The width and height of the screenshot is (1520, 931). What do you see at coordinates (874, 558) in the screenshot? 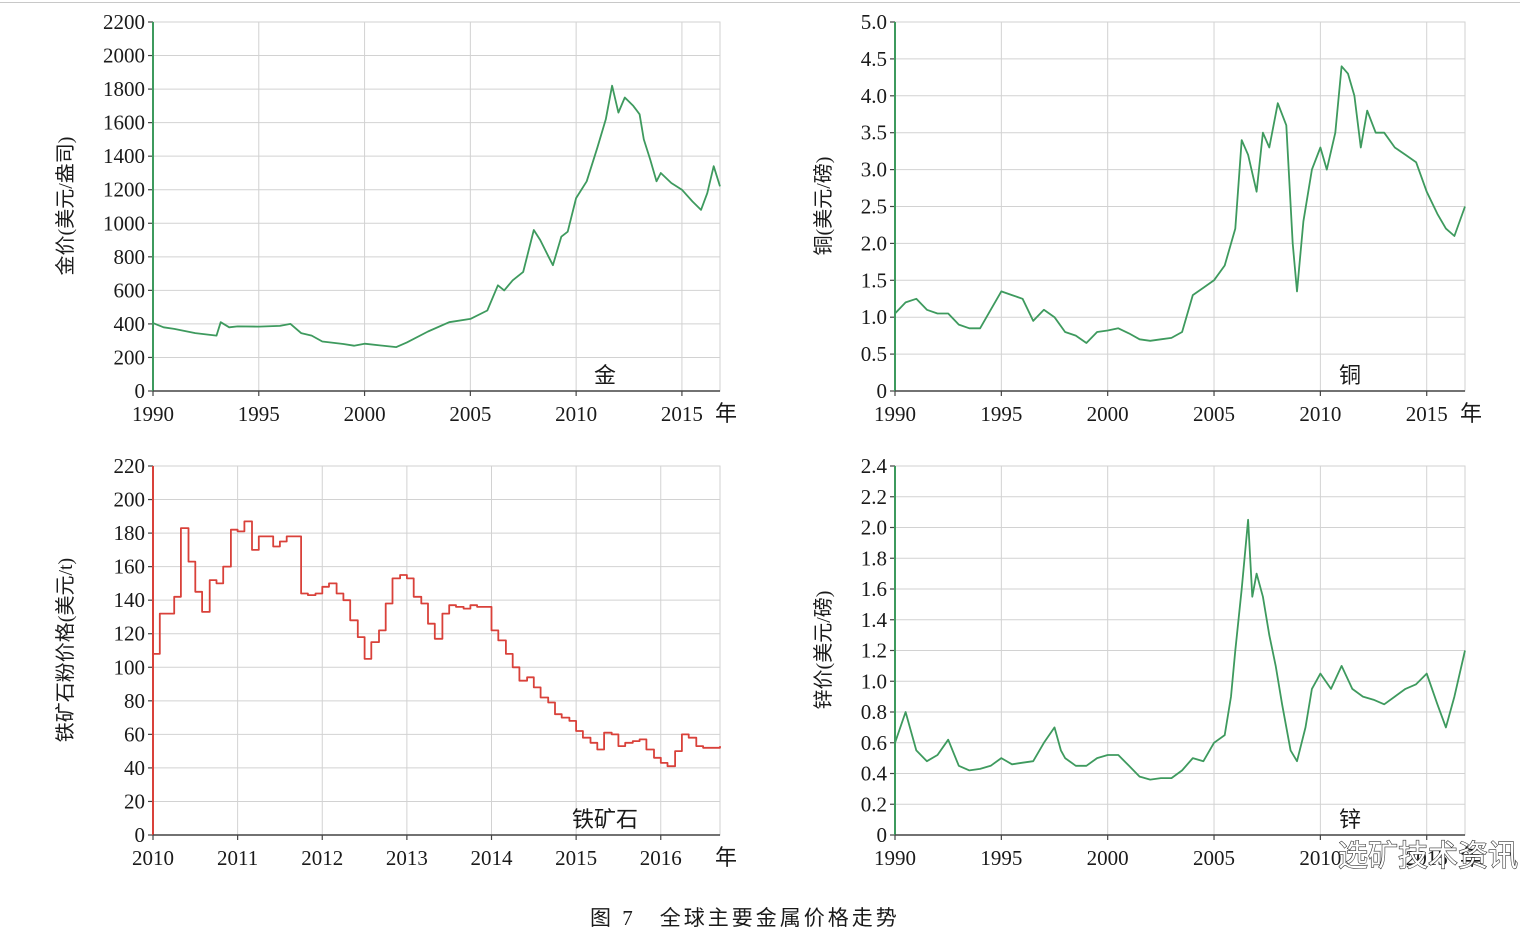
I see `zinc-ytick-label: 1.8` at bounding box center [874, 558].